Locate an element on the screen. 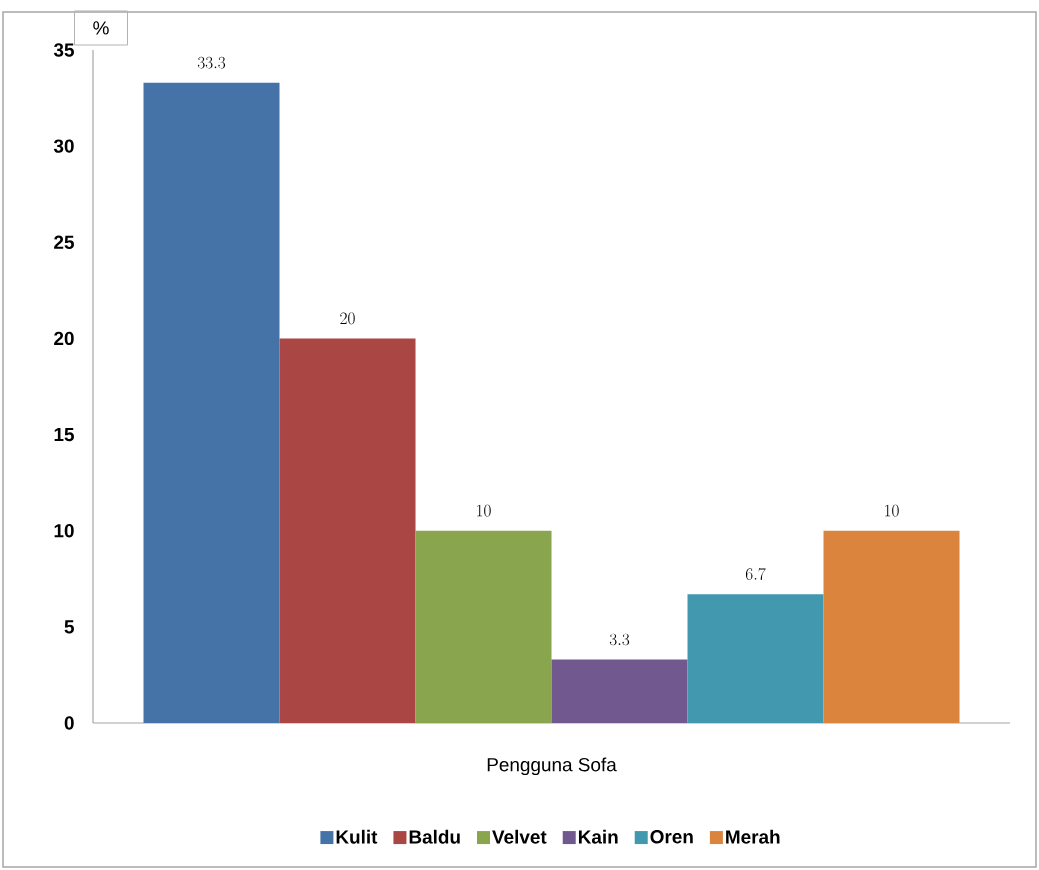  y-tick-label: 10 is located at coordinates (64, 531).